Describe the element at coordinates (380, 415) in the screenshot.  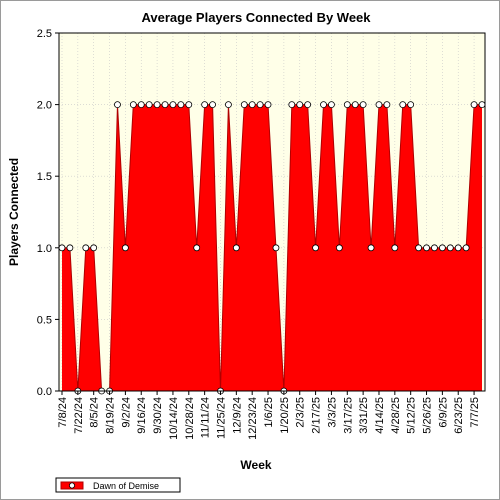
I see `x-tick-label: 4/14/25` at that location.